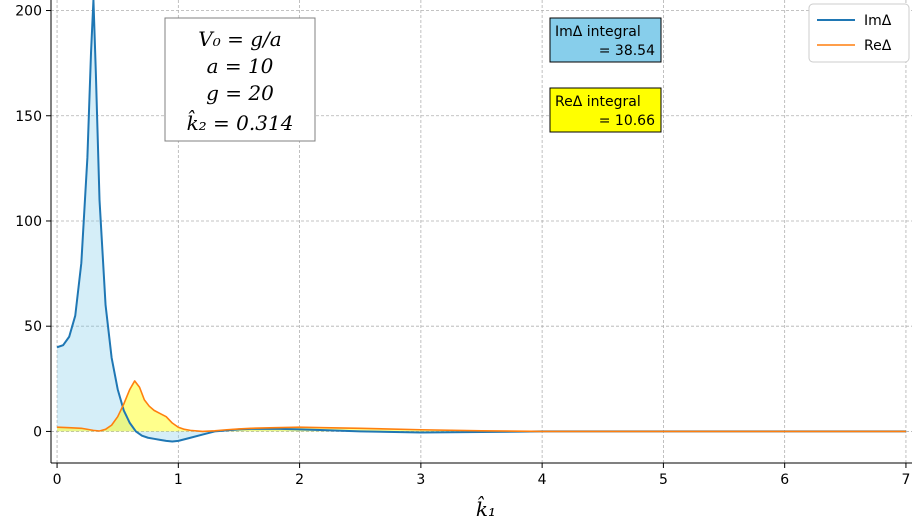  What do you see at coordinates (905, 480) in the screenshot?
I see `x-tick-label: 7` at bounding box center [905, 480].